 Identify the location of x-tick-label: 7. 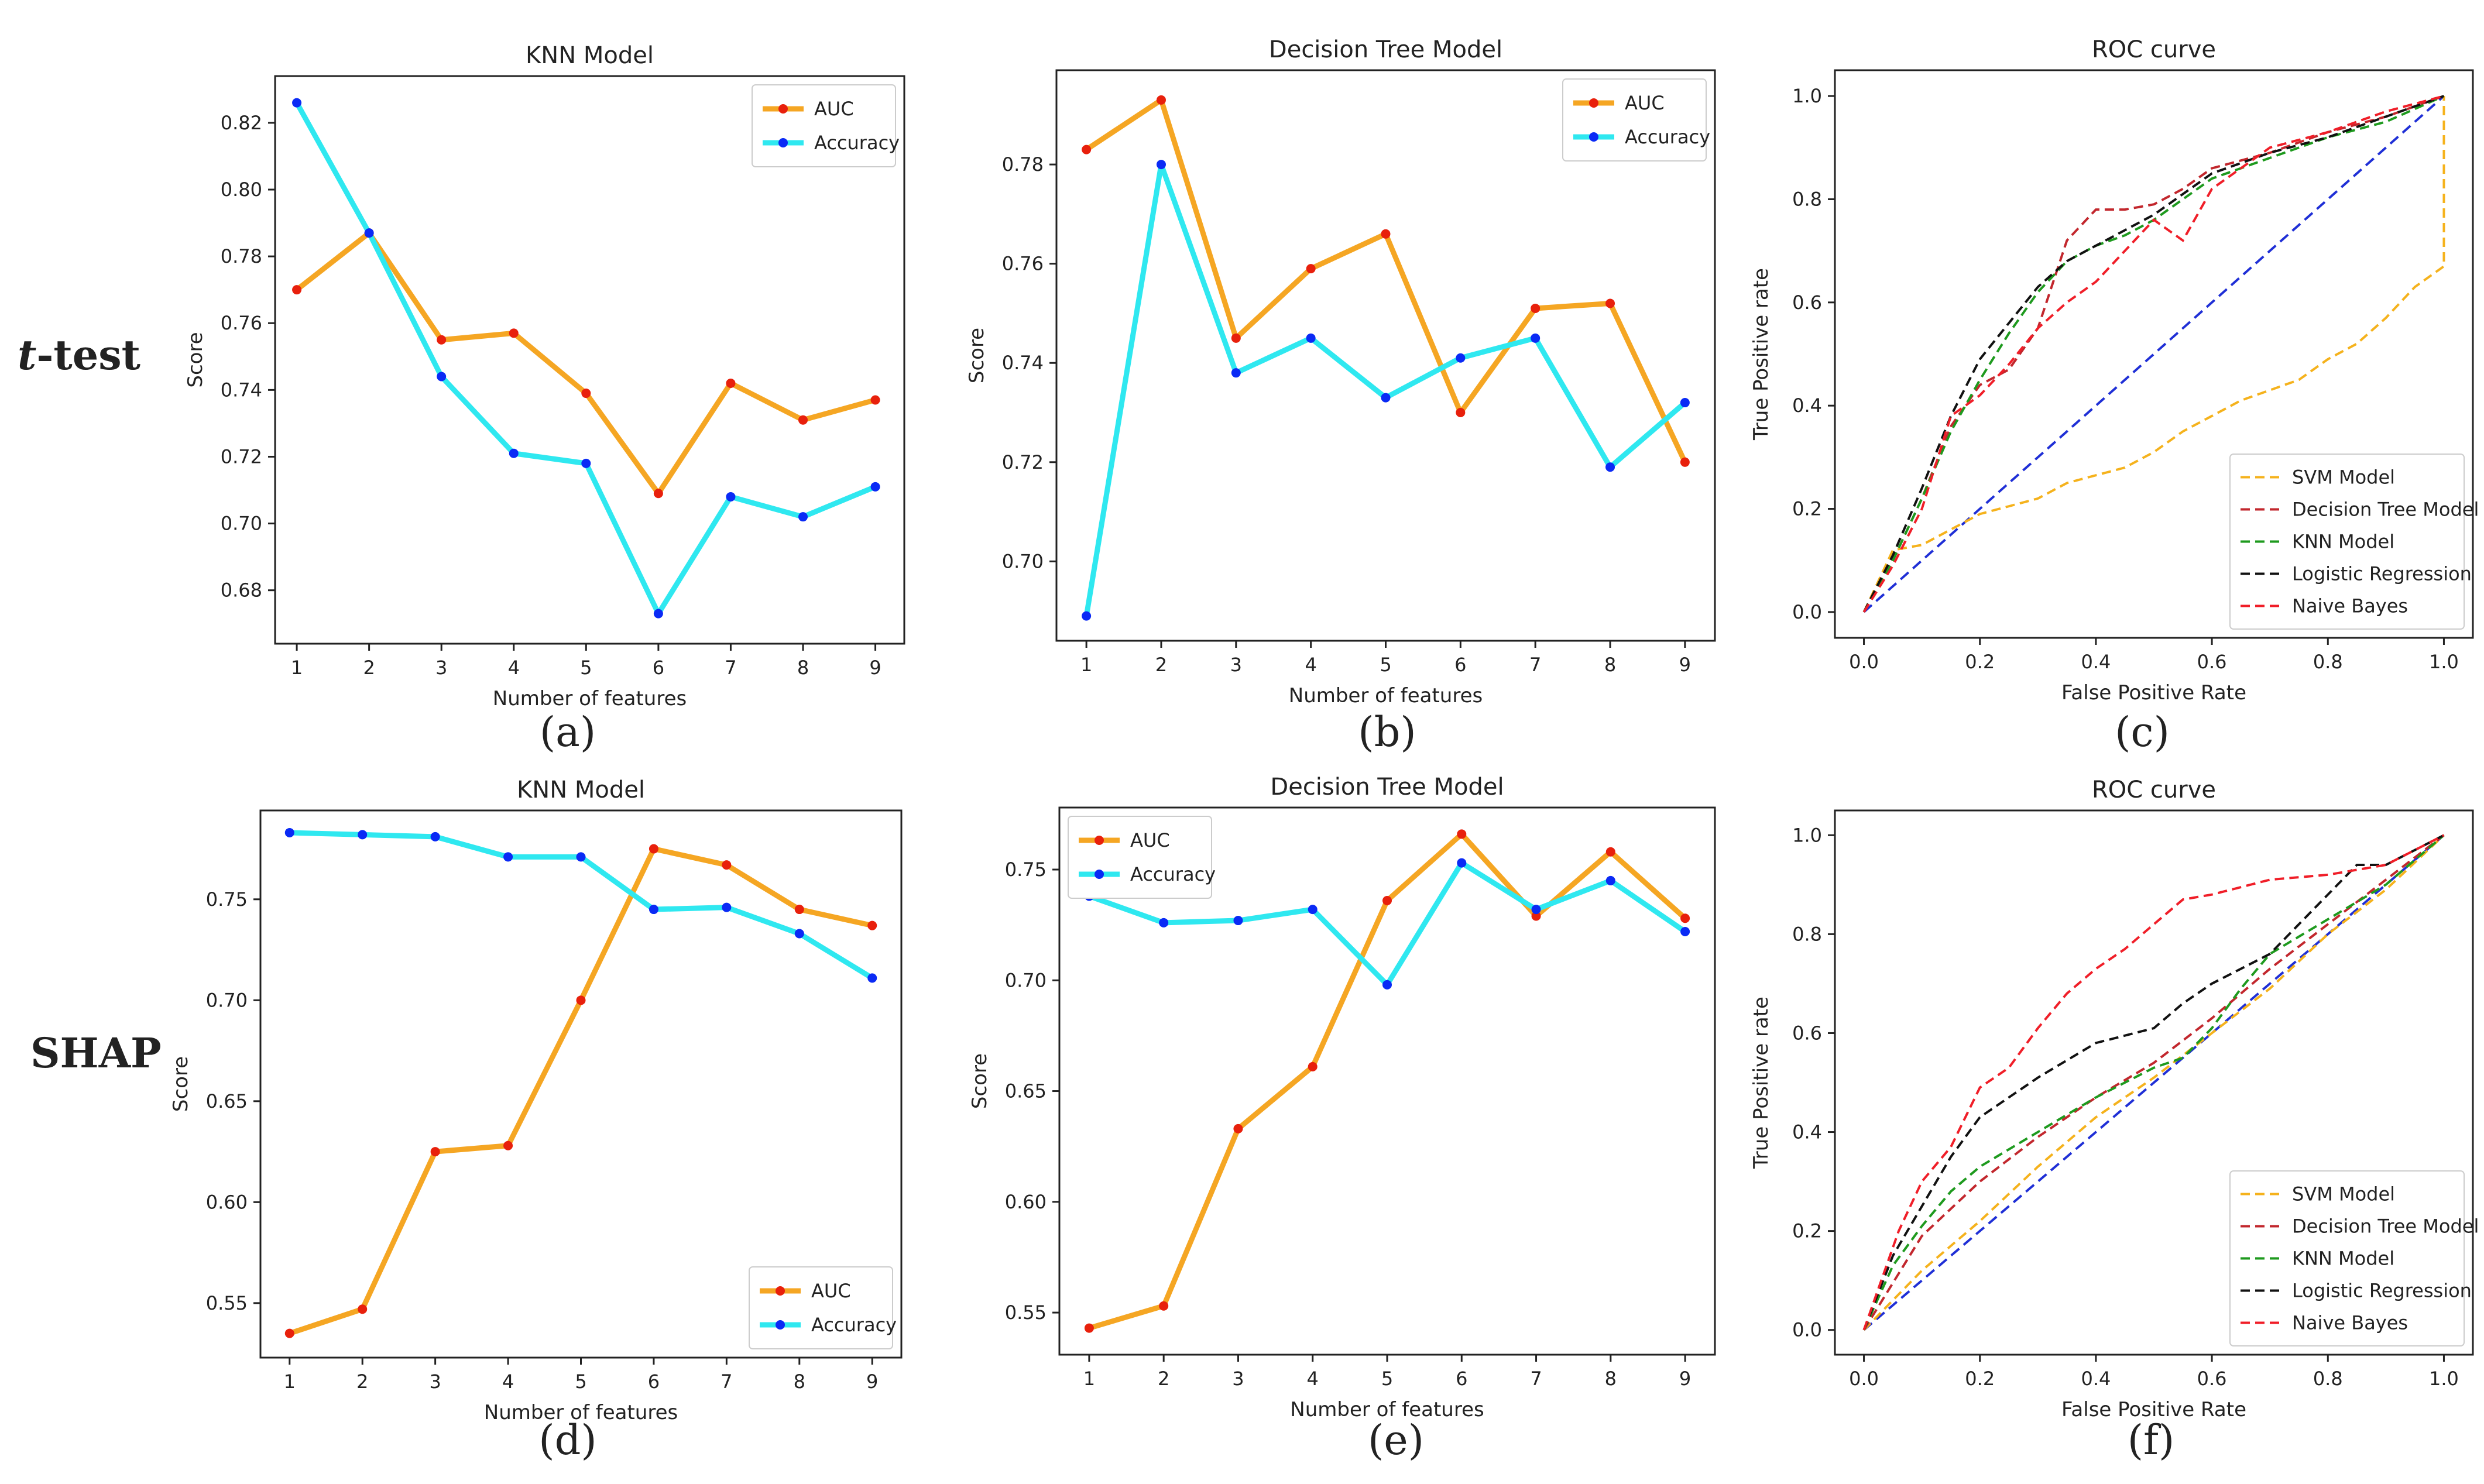
(726, 1382).